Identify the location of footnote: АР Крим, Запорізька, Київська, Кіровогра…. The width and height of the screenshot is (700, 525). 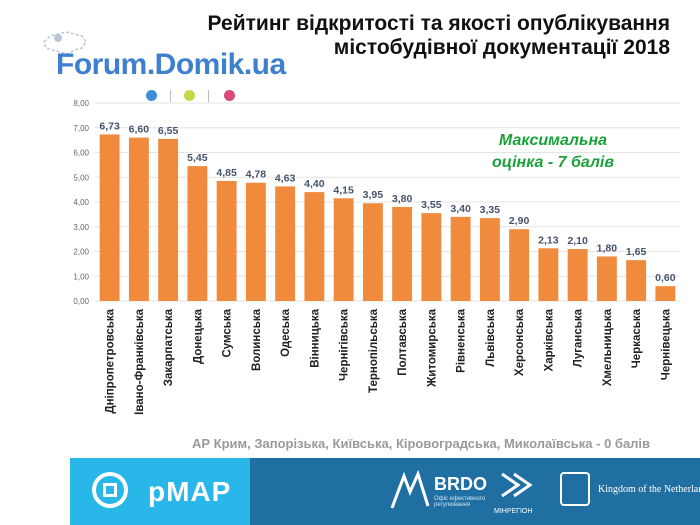
(421, 443).